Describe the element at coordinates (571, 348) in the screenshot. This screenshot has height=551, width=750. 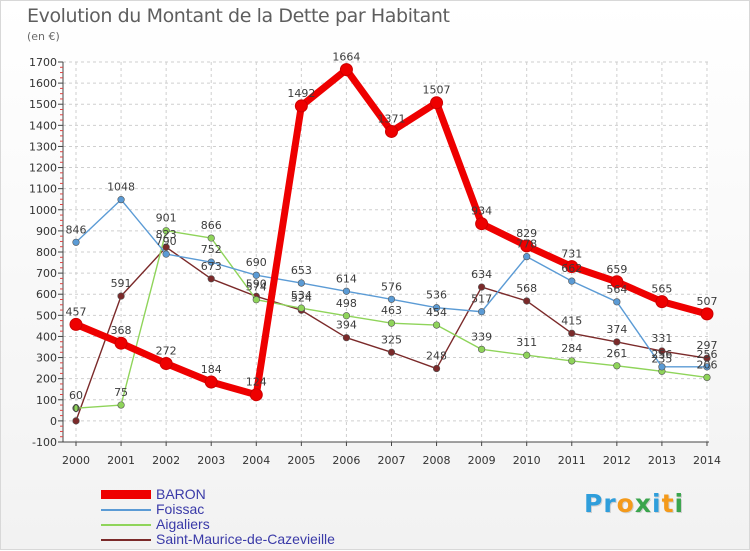
I see `data-label-aigaliers: 284` at that location.